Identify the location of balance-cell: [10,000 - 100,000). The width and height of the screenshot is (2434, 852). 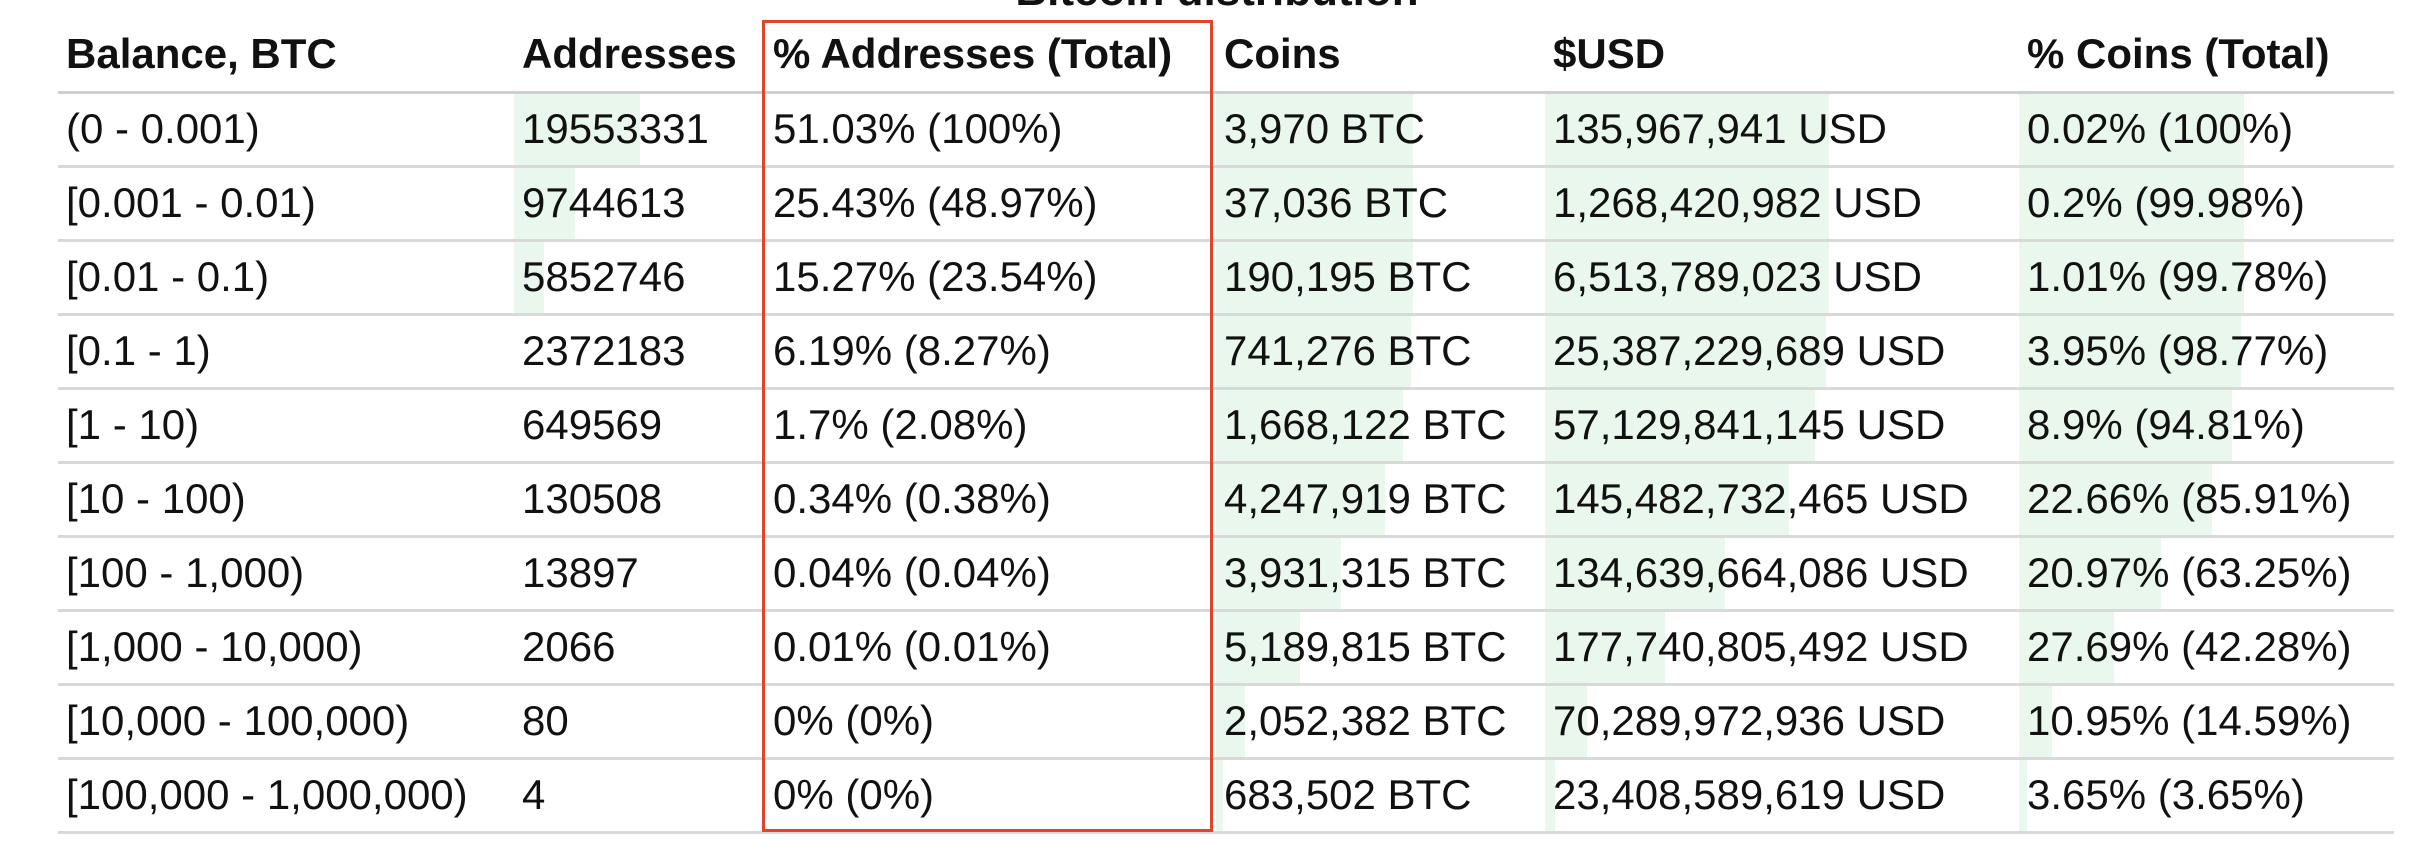
(286, 722).